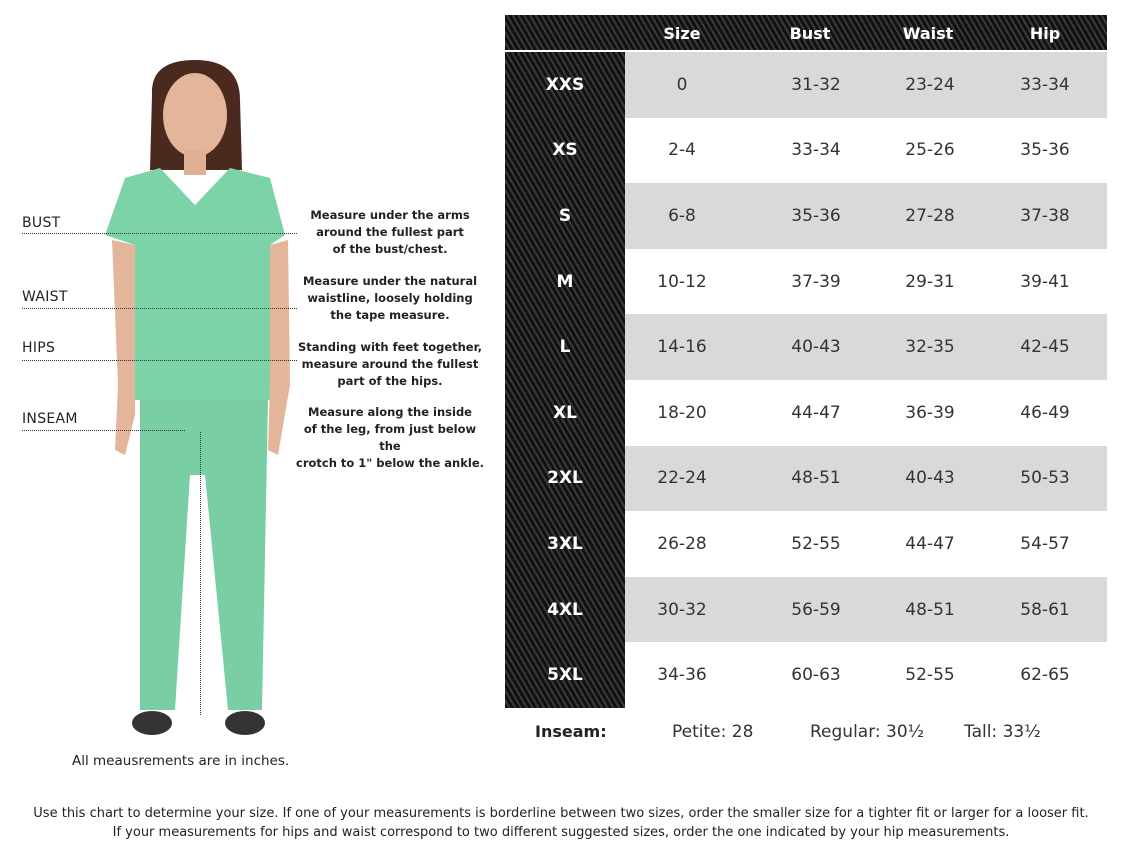 The image size is (1122, 862). I want to click on waist-cell: 32-35, so click(930, 347).